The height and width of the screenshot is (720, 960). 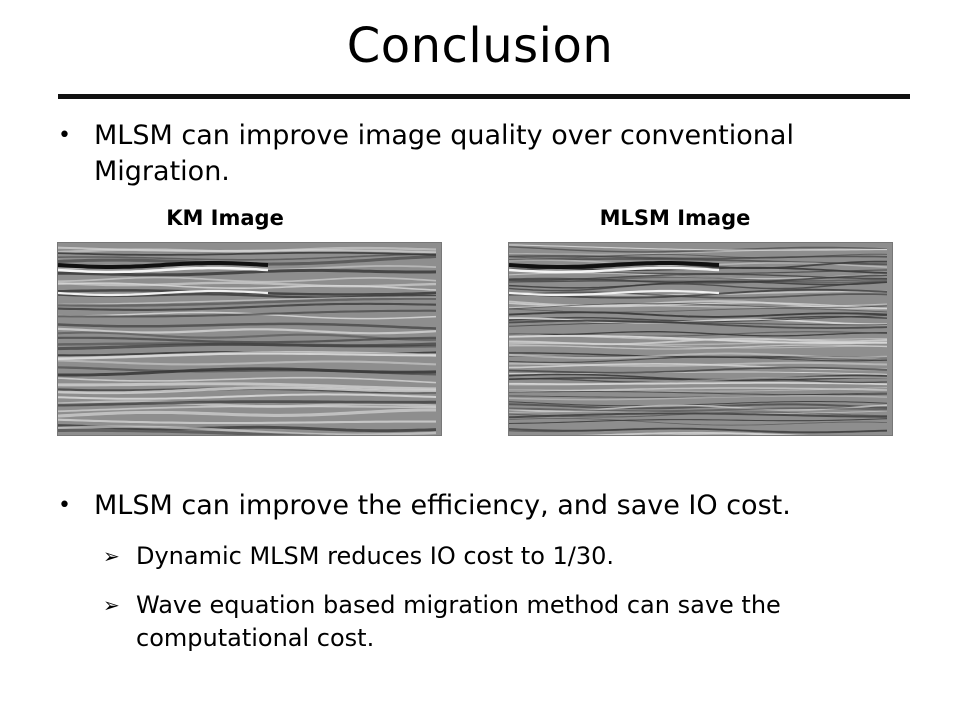 I want to click on slide-title: Conclusion, so click(x=480, y=46).